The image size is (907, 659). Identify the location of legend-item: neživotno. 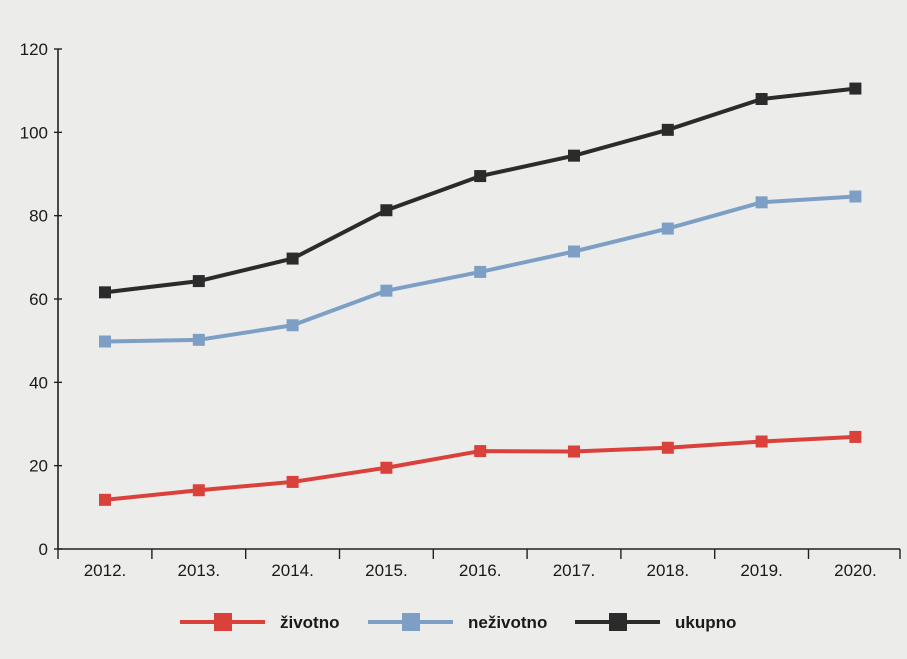
(457, 622).